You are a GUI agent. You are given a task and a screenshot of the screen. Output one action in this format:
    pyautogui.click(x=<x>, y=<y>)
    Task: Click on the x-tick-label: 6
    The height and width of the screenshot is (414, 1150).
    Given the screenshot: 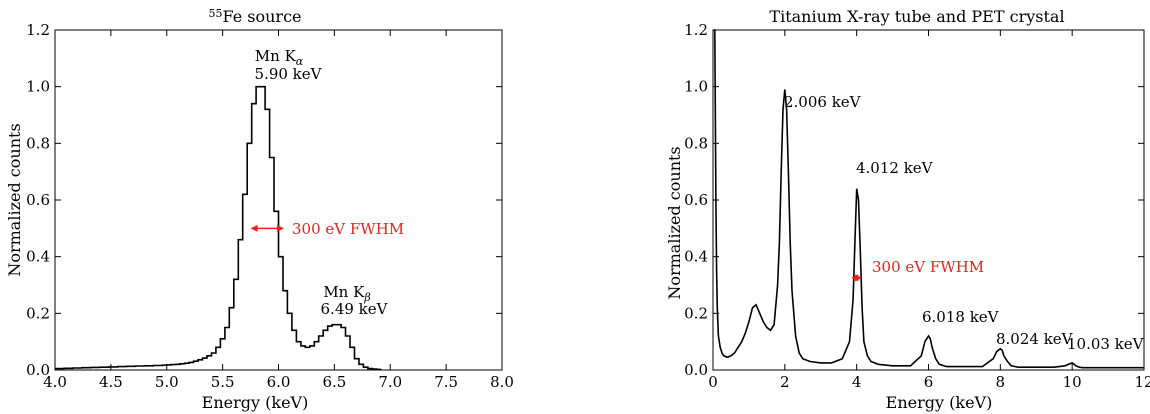 What is the action you would take?
    pyautogui.click(x=929, y=382)
    